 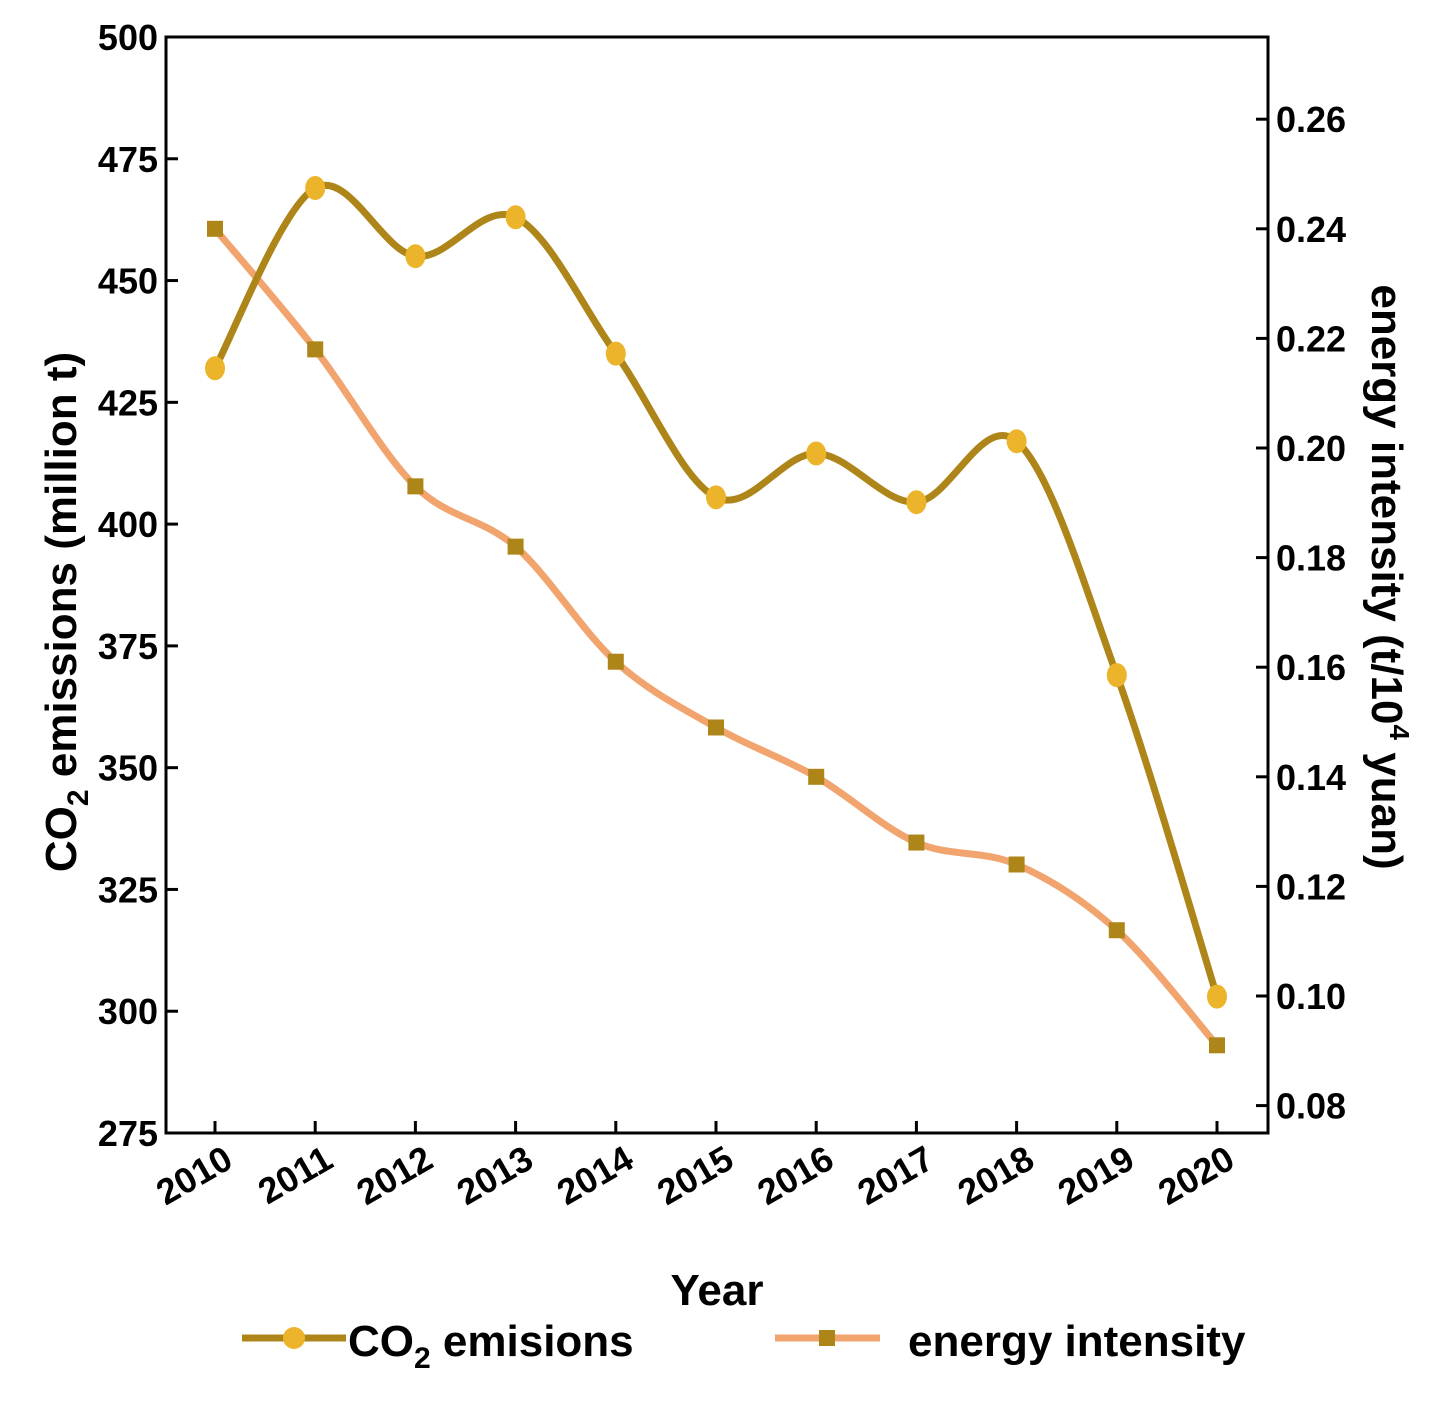 What do you see at coordinates (128, 281) in the screenshot?
I see `y-left-tick-label: 450` at bounding box center [128, 281].